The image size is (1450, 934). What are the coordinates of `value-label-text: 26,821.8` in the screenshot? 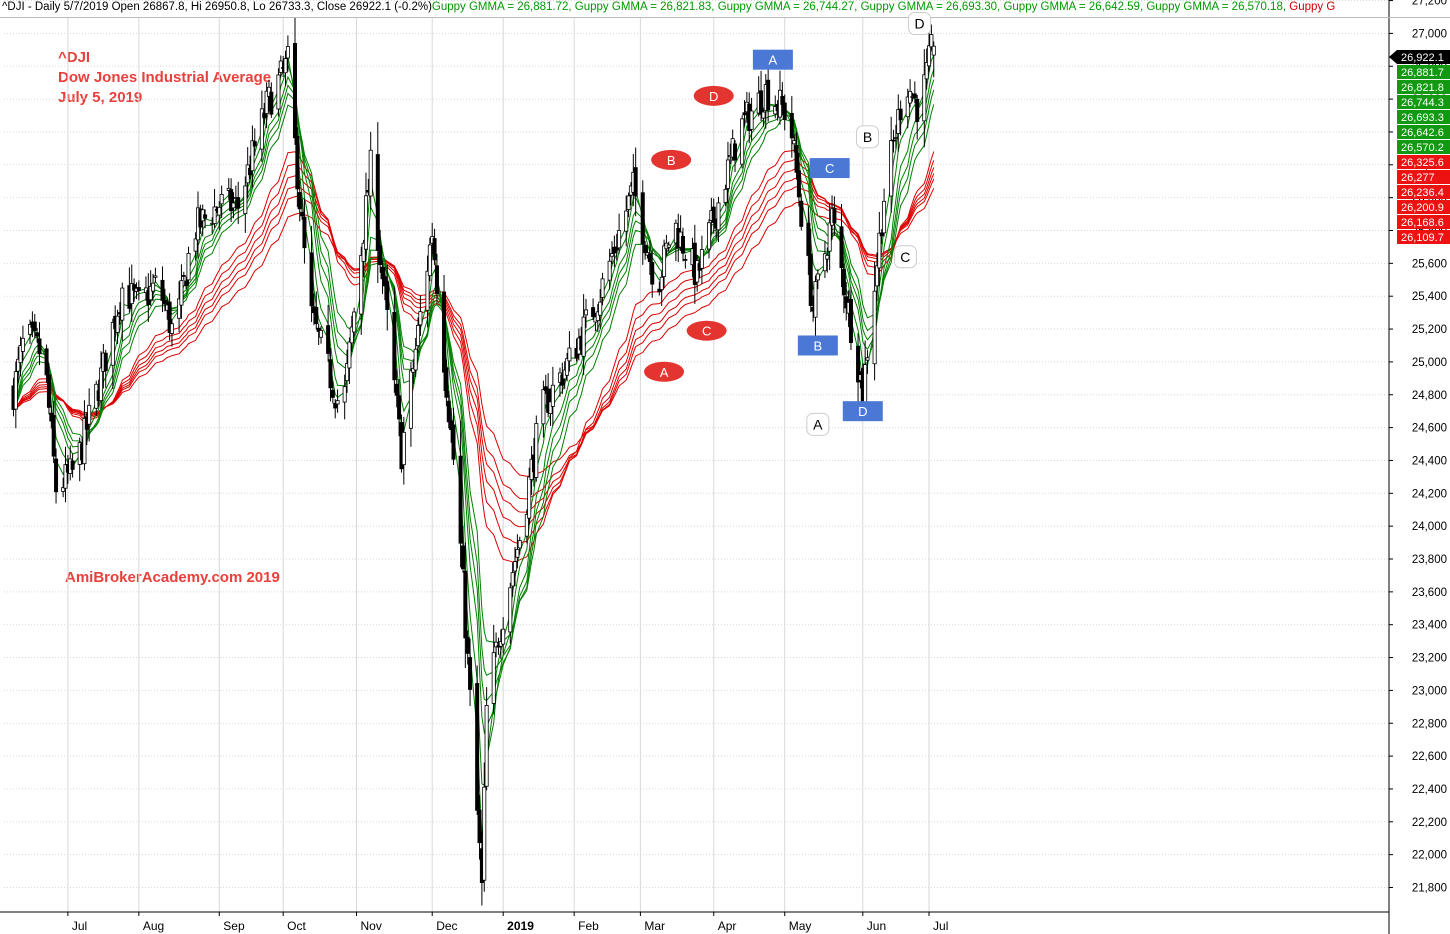 It's located at (1422, 88).